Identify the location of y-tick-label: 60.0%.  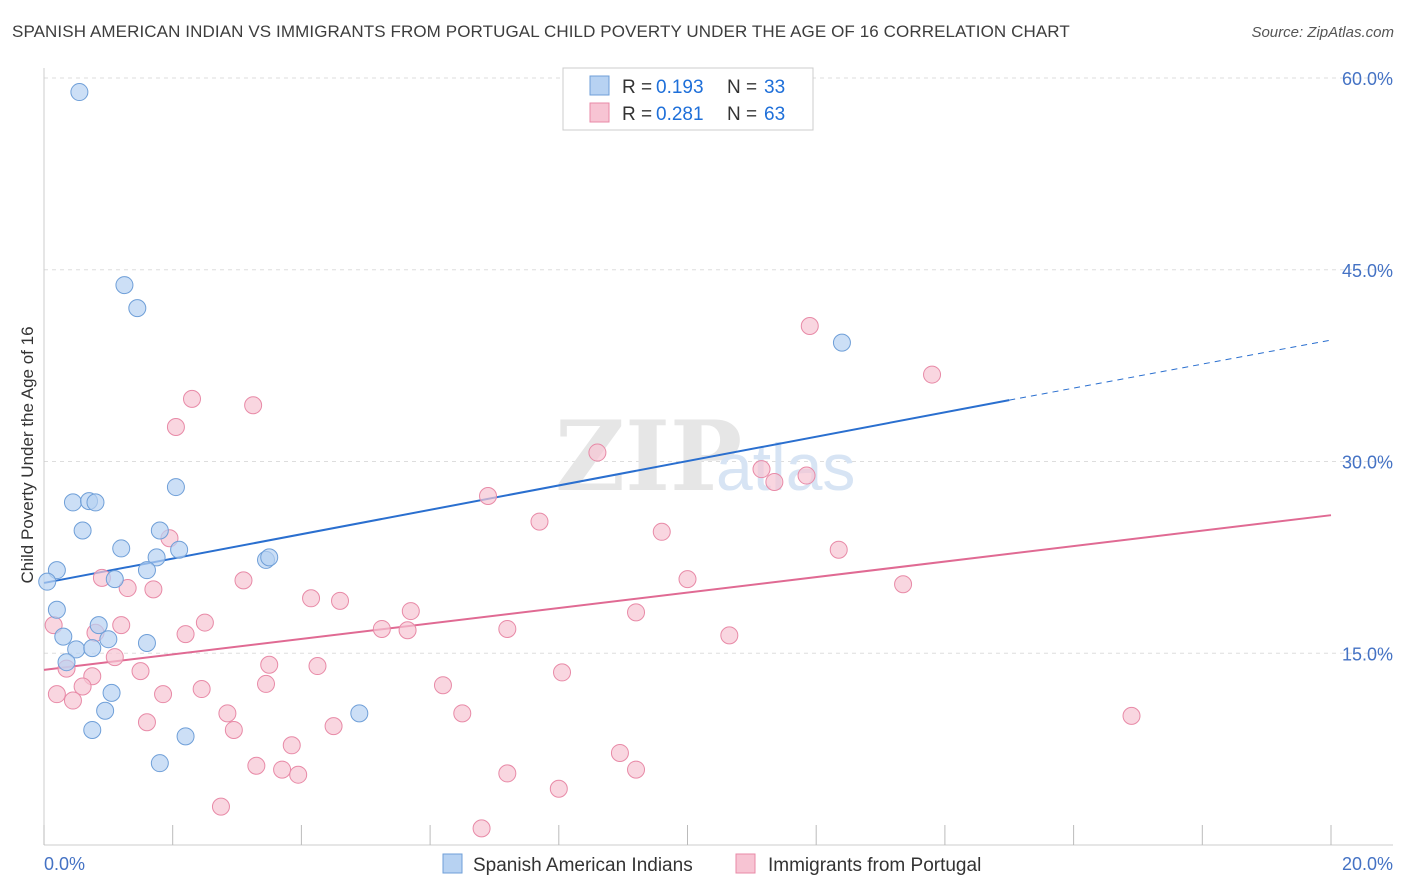
(1367, 79).